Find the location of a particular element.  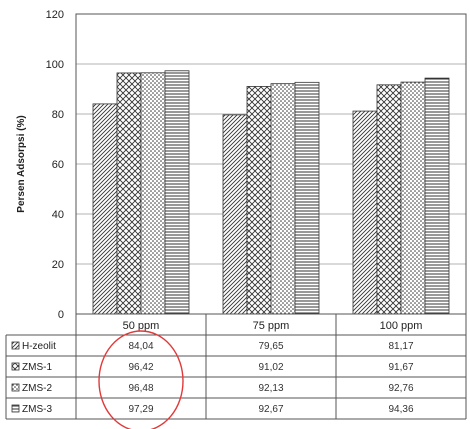

data-cell: 92,76 is located at coordinates (400, 388).